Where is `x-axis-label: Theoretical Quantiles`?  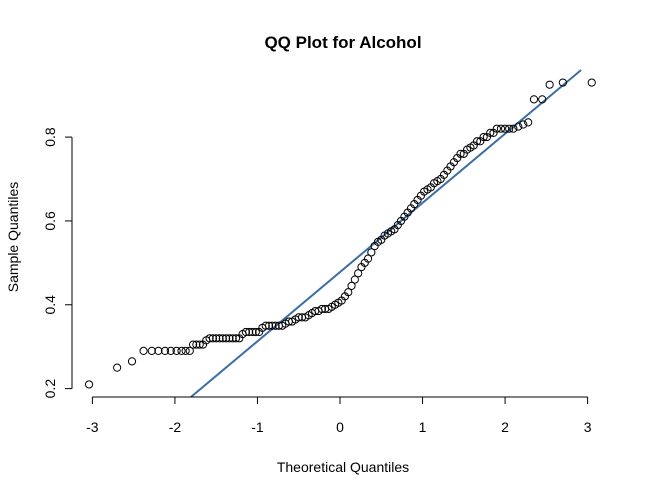 x-axis-label: Theoretical Quantiles is located at coordinates (343, 467).